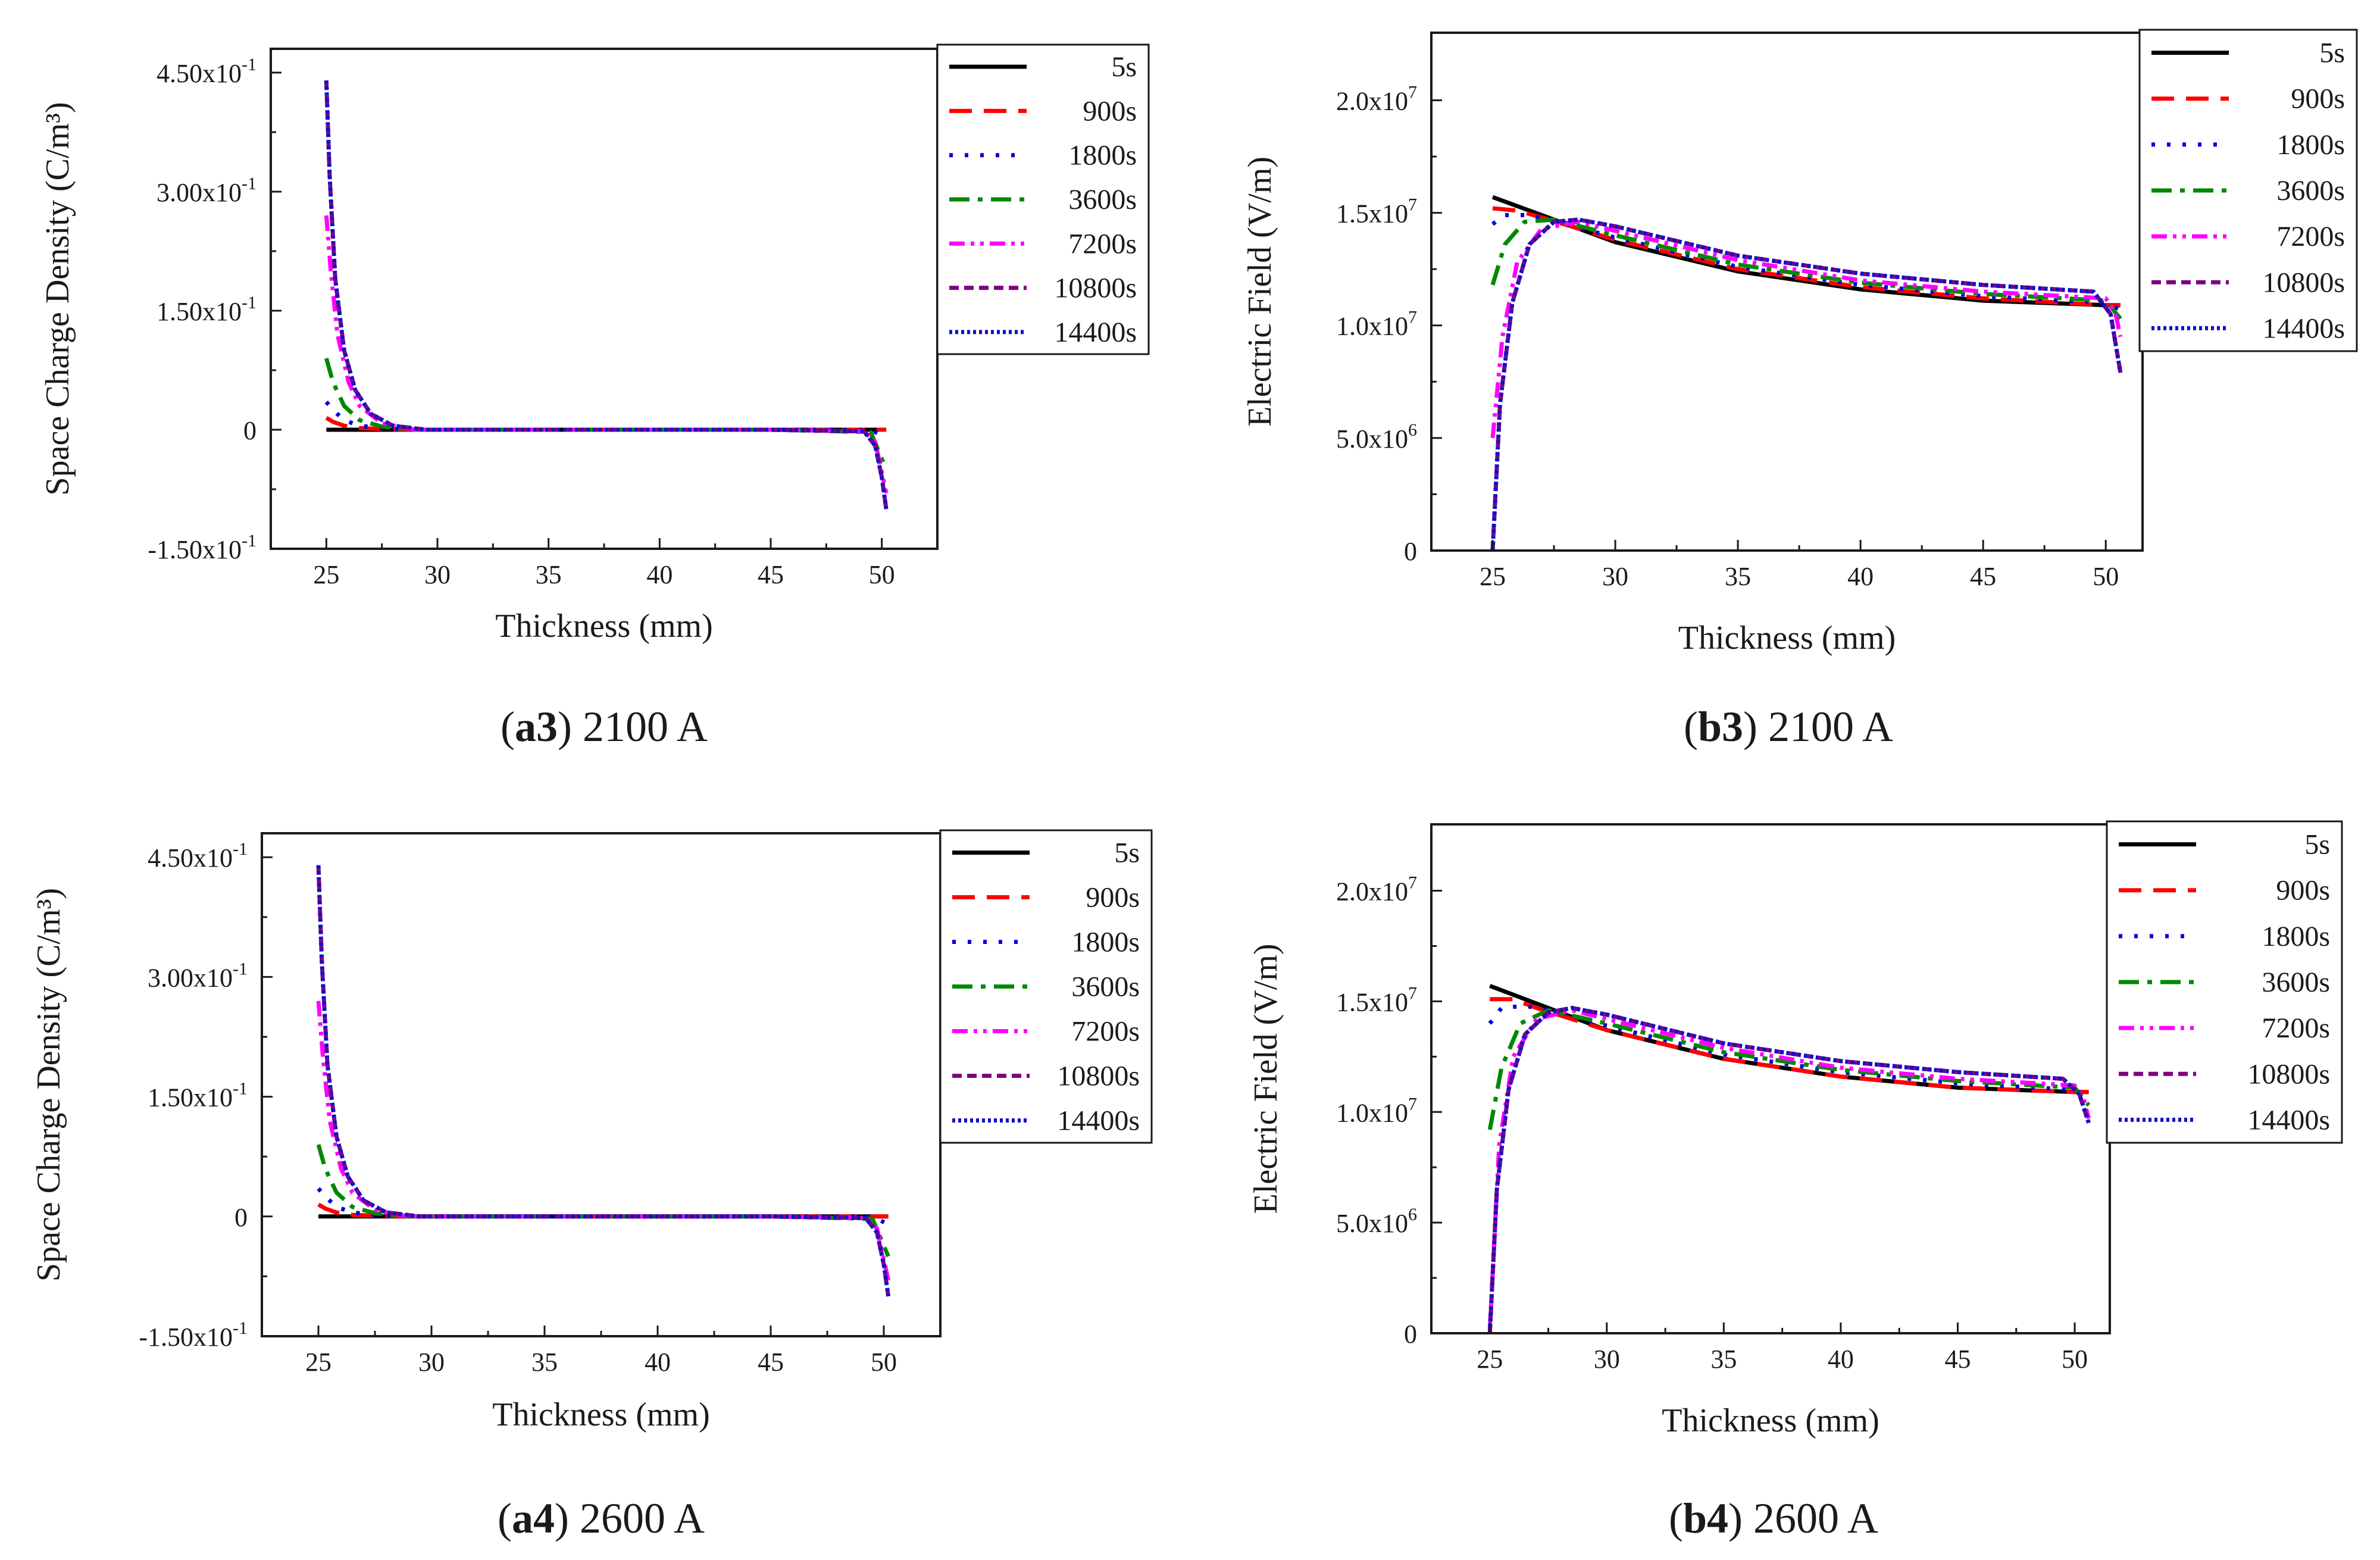  What do you see at coordinates (1788, 727) in the screenshot?
I see `panel-caption: (b3) 2100 A` at bounding box center [1788, 727].